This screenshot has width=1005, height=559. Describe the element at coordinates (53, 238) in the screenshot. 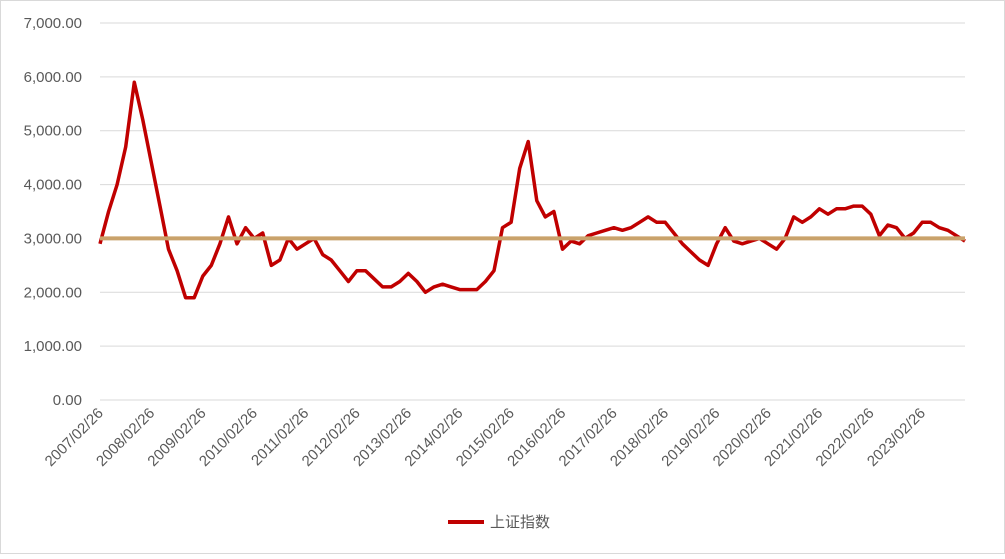

I see `y-tick-label: 3,000.00` at that location.